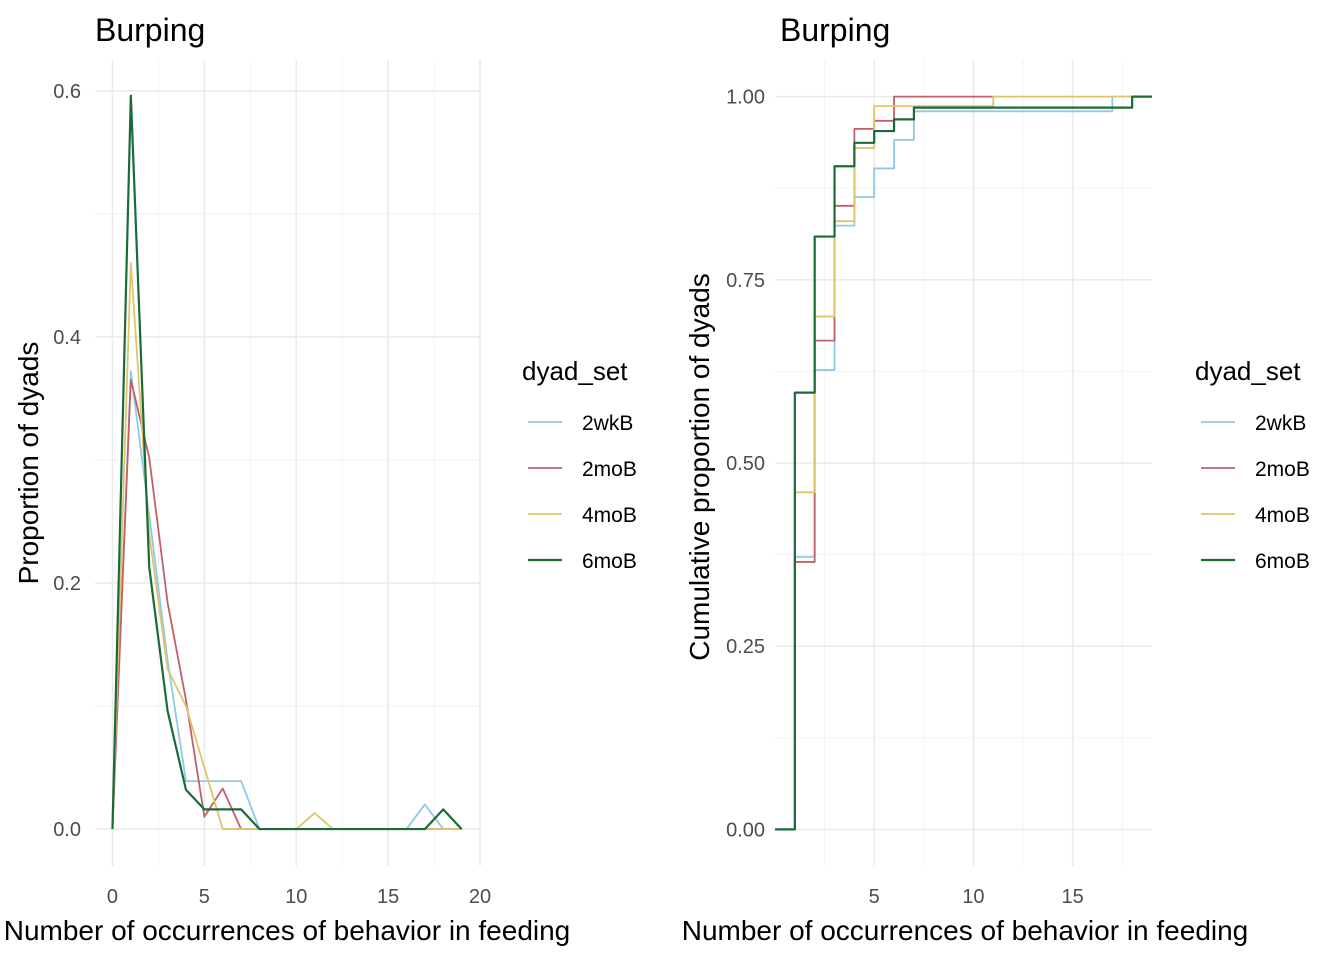 This screenshot has width=1344, height=965. I want to click on chart-1-legend-label-6moB: 6moB, so click(609, 561).